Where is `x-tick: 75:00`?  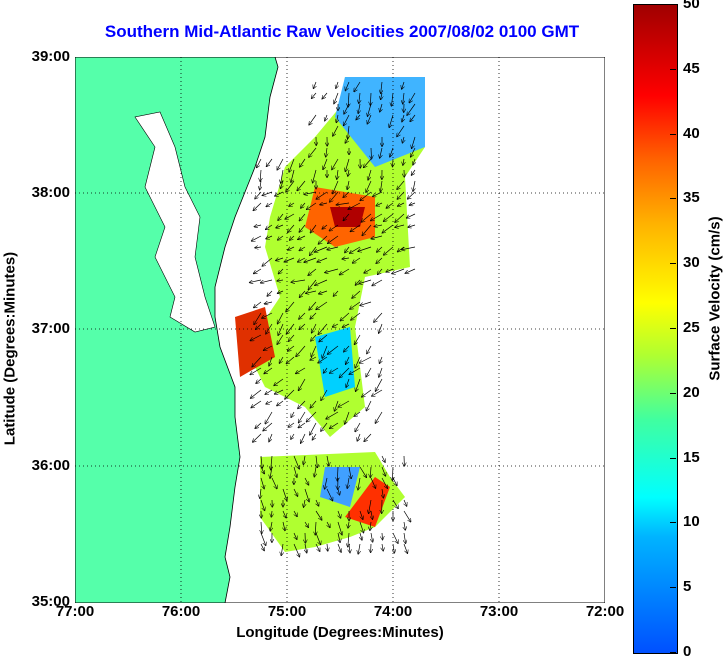
x-tick: 75:00 is located at coordinates (287, 611).